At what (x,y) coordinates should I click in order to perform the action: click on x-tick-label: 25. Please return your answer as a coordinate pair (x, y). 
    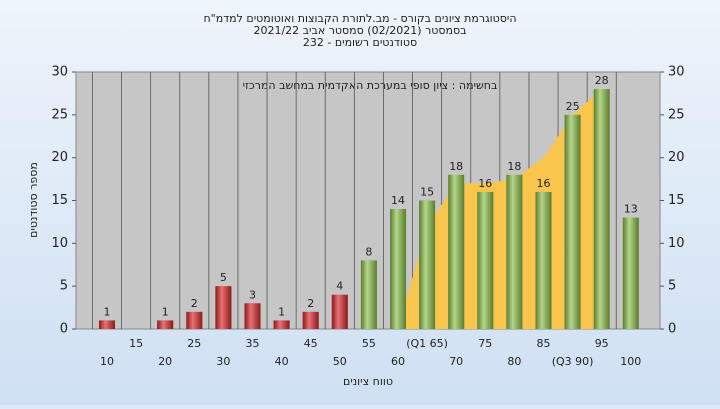
    Looking at the image, I should click on (194, 343).